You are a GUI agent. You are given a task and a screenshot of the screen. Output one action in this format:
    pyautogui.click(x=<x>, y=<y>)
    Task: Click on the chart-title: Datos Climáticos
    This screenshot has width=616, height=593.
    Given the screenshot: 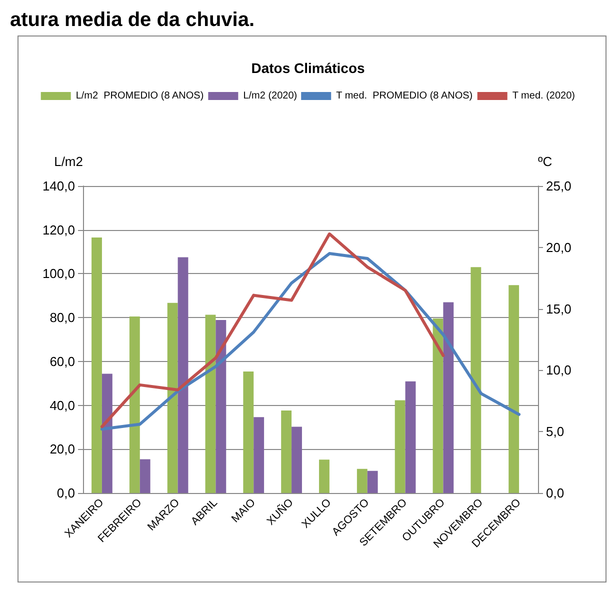 What is the action you would take?
    pyautogui.click(x=308, y=68)
    